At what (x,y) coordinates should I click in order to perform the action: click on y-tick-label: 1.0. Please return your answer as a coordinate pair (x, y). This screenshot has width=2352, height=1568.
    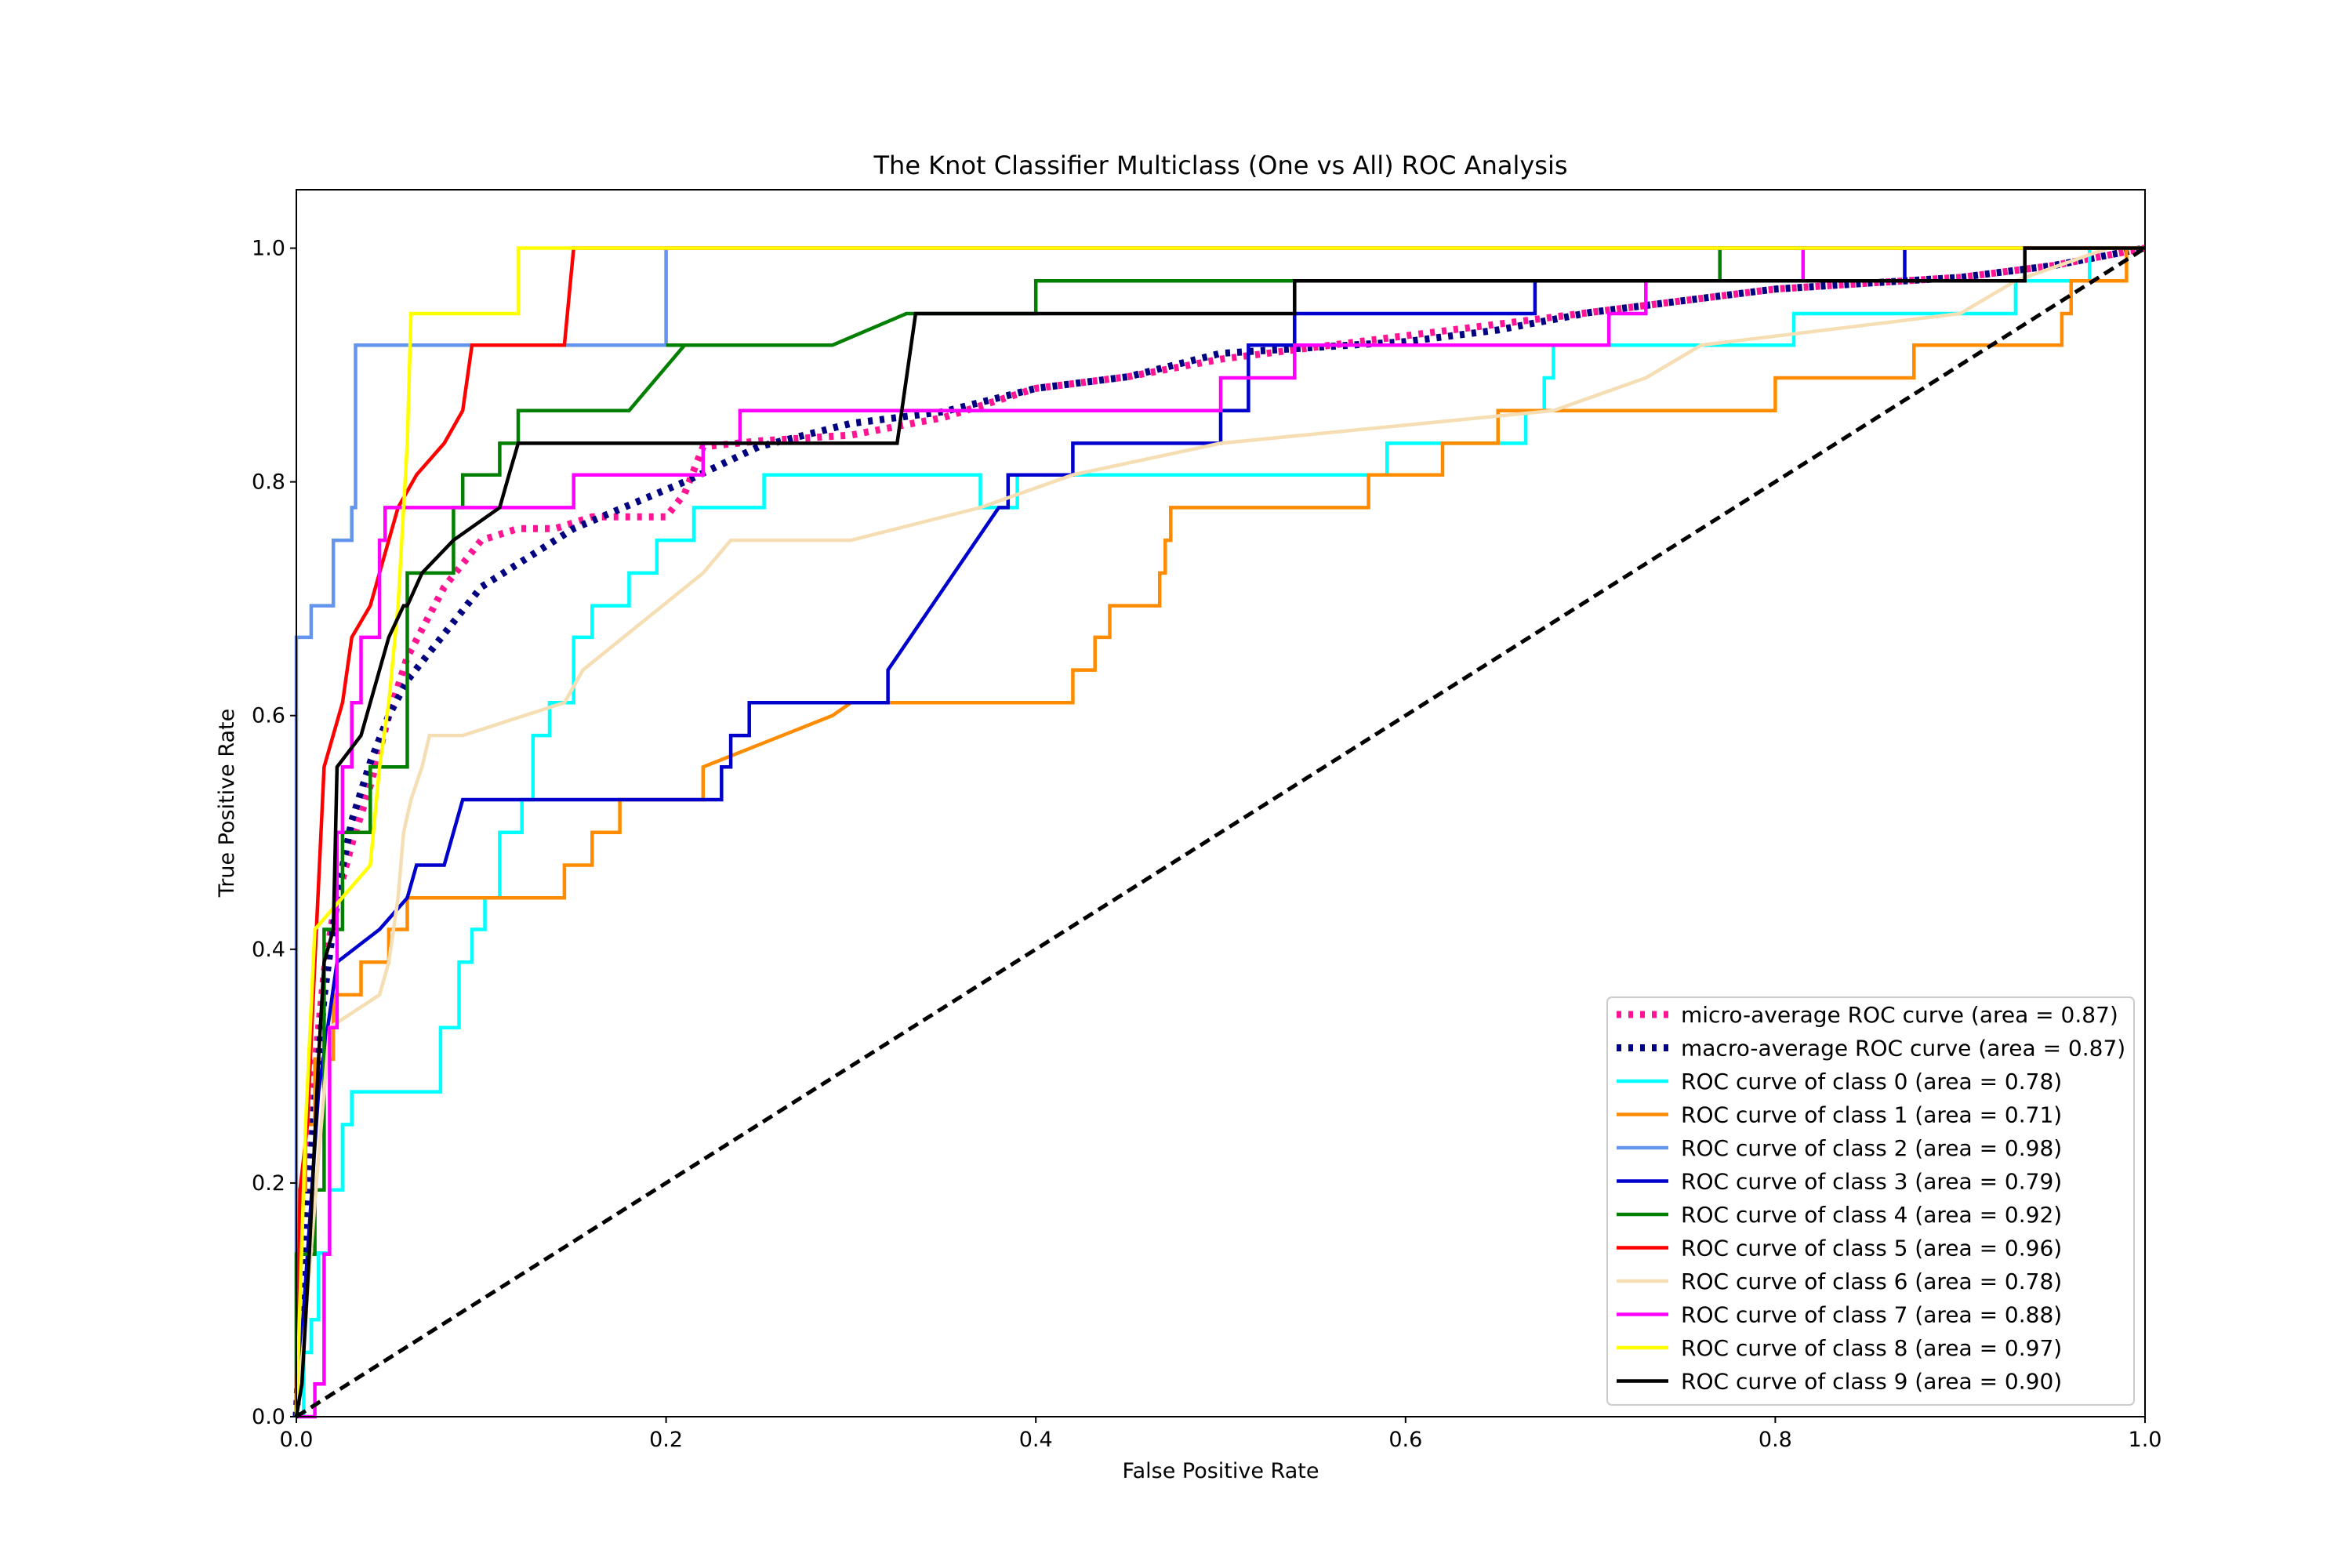
    Looking at the image, I should click on (268, 249).